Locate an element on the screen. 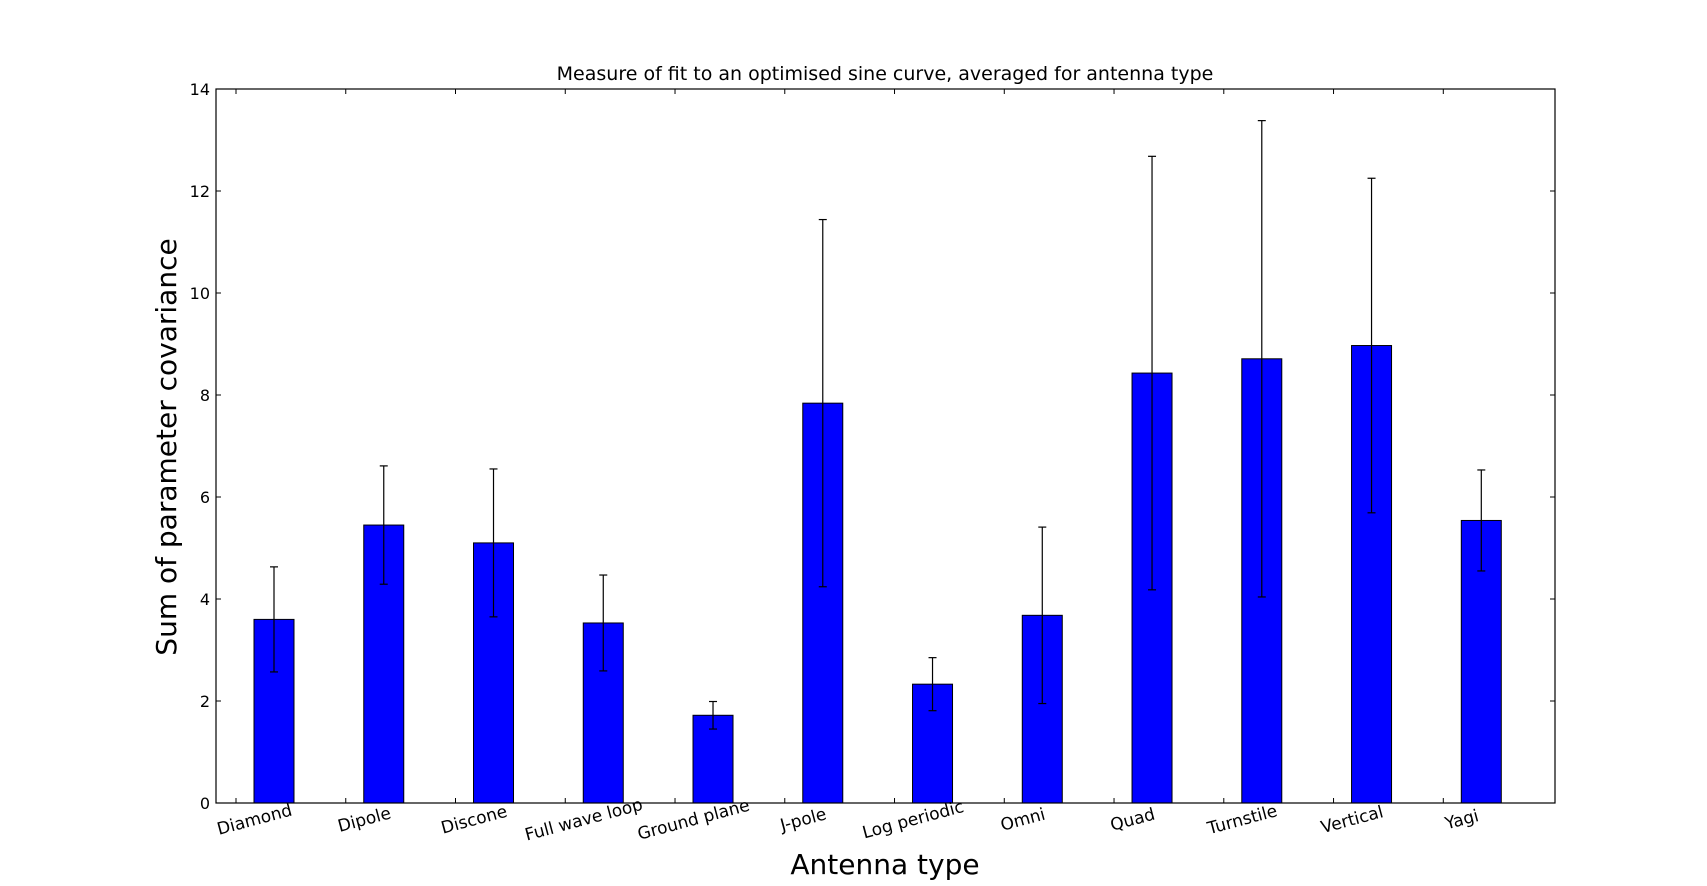 This screenshot has height=886, width=1707. y-tick-labels: 0 2 4 6 8 10 12 14 is located at coordinates (200, 446).